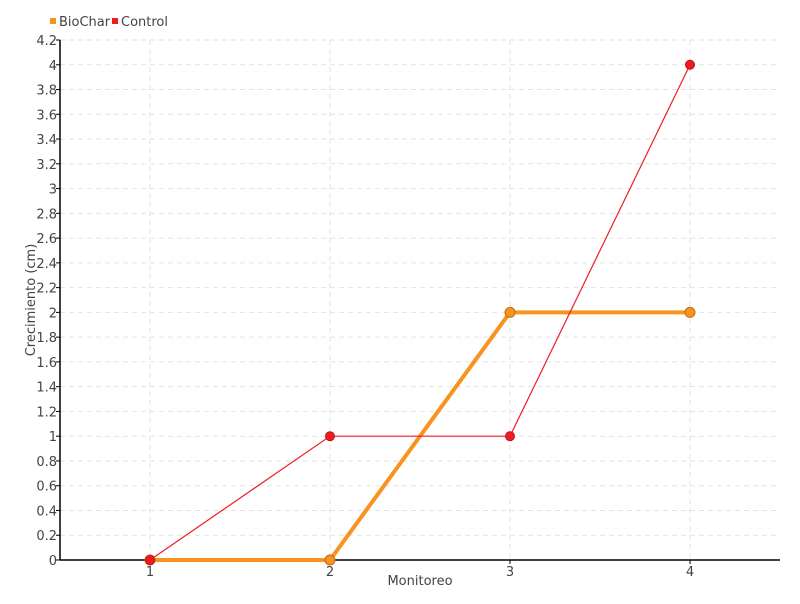  What do you see at coordinates (46, 41) in the screenshot?
I see `y-tick-label: 4.2` at bounding box center [46, 41].